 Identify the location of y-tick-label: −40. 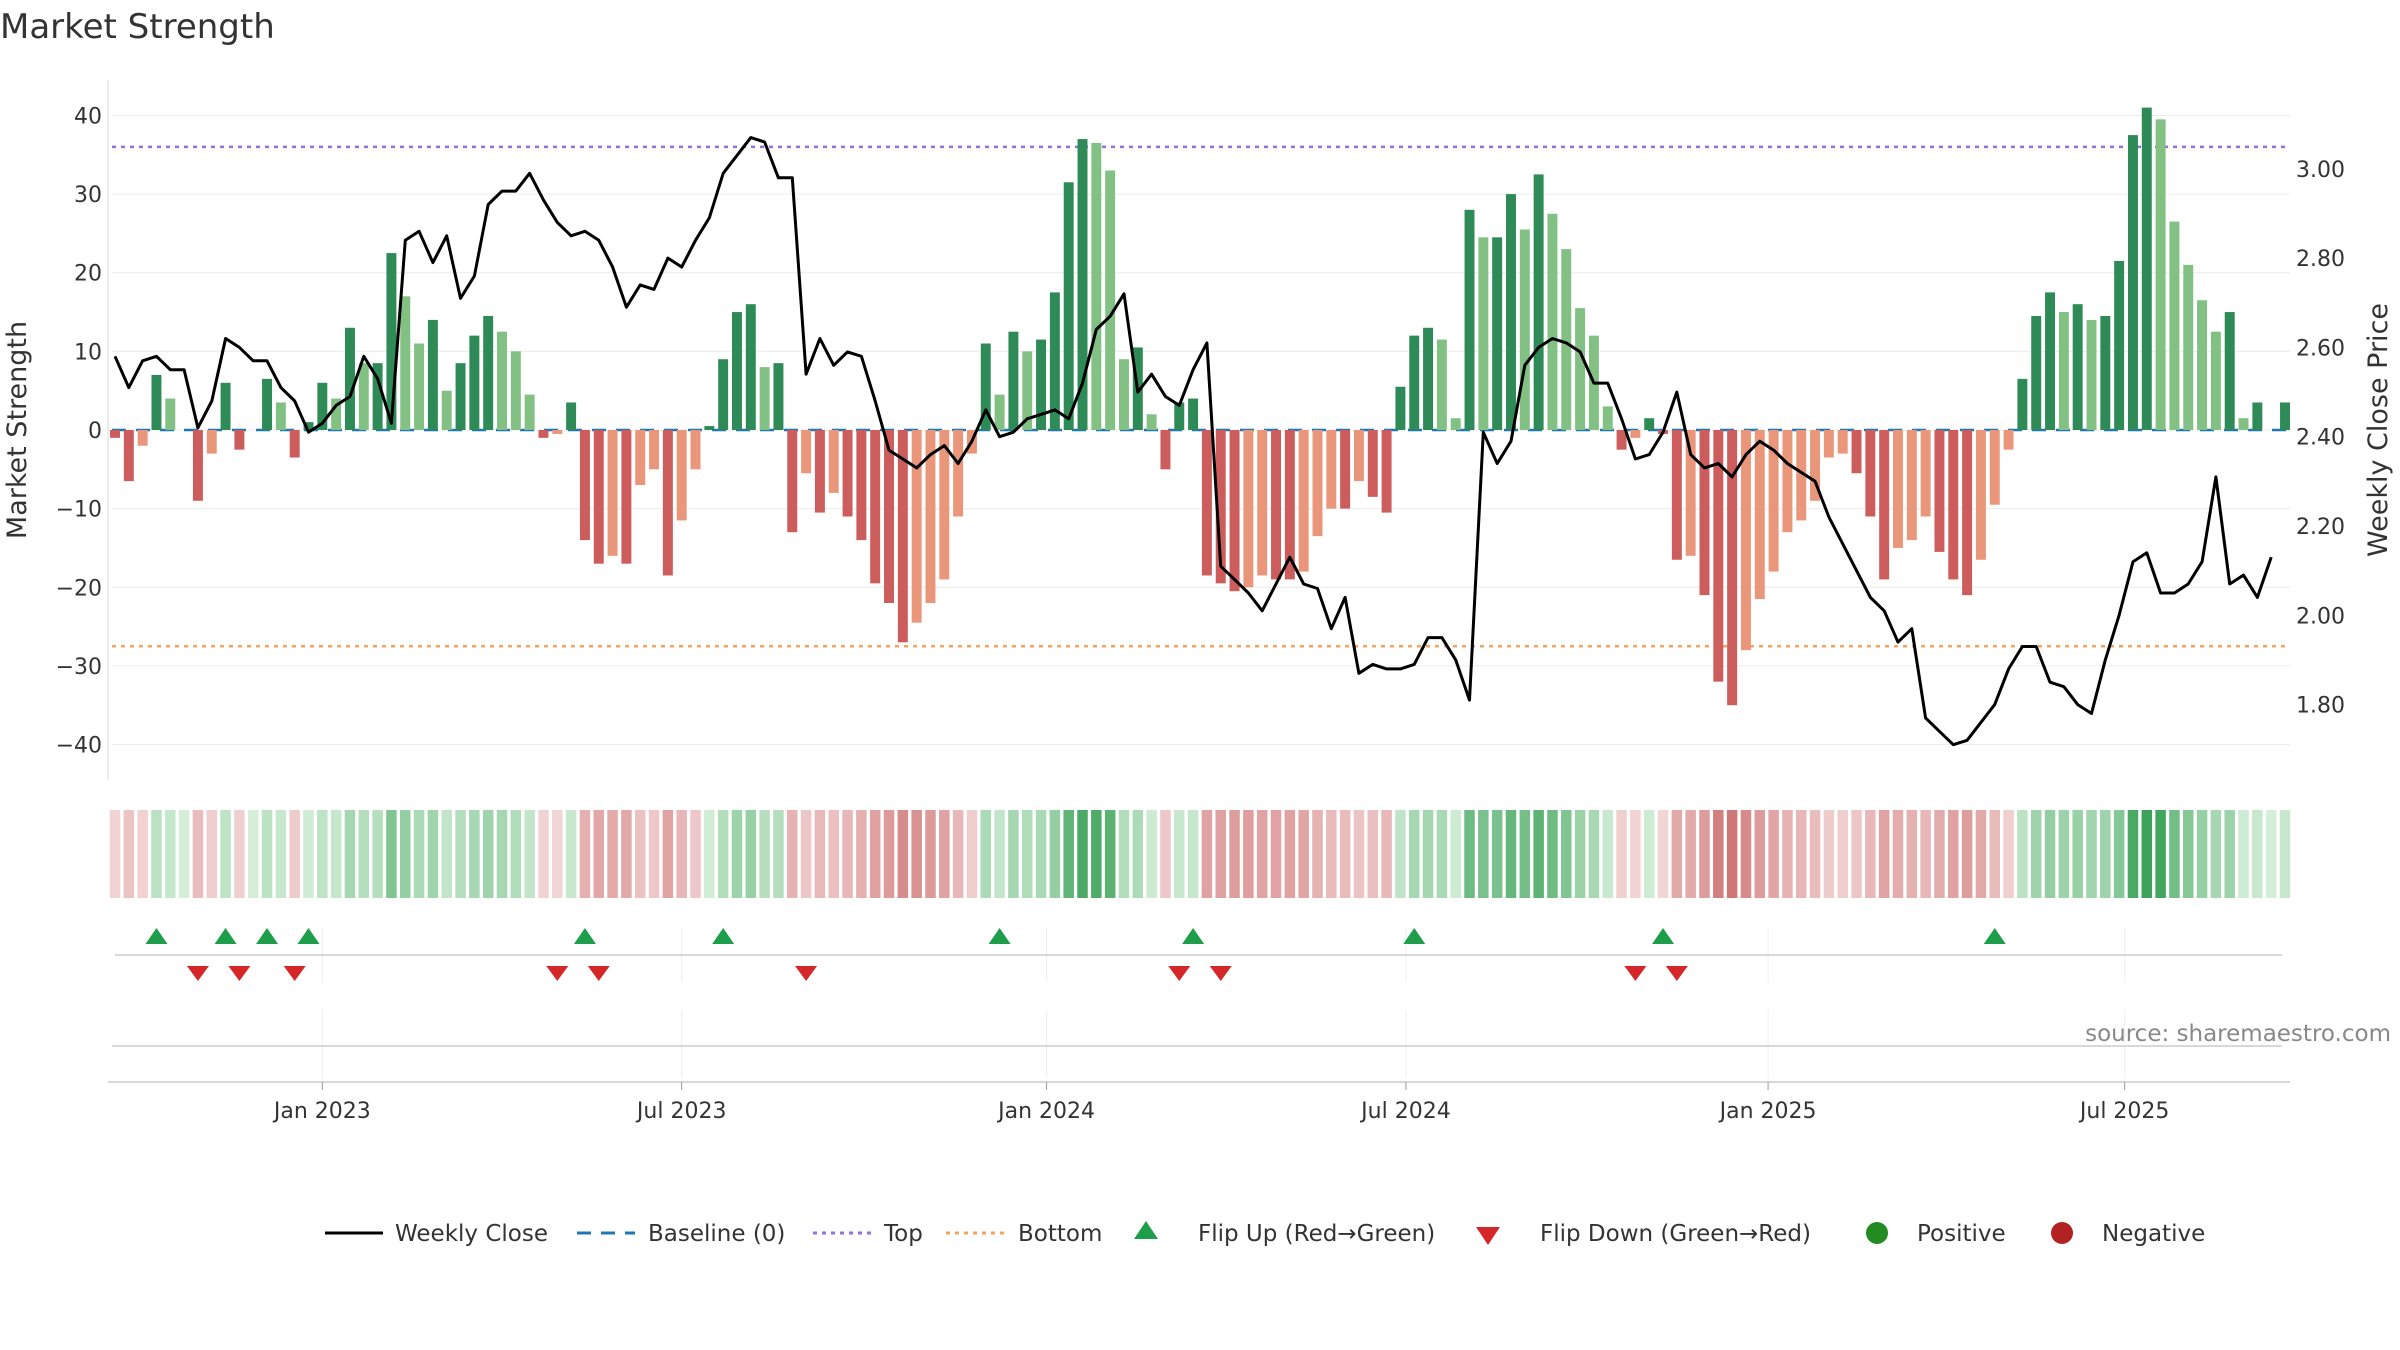
(79, 746).